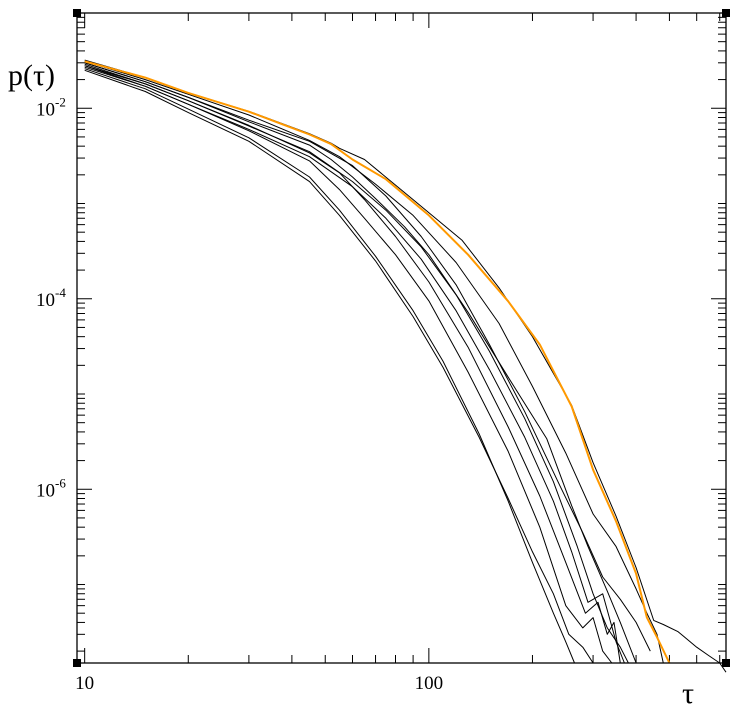  Describe the element at coordinates (51, 107) in the screenshot. I see `y-tick-label: 10⁻²` at that location.